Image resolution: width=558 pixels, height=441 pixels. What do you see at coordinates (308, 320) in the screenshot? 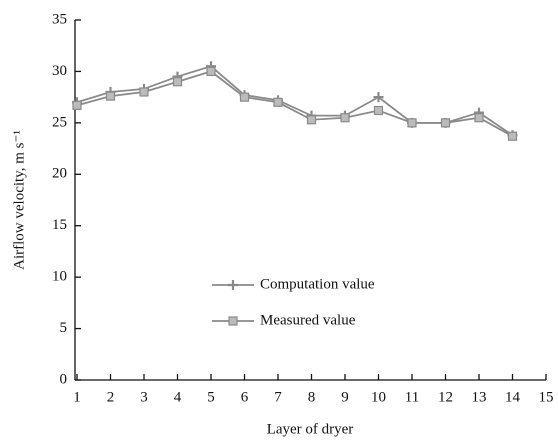
I see `legend-label: Measured value` at bounding box center [308, 320].